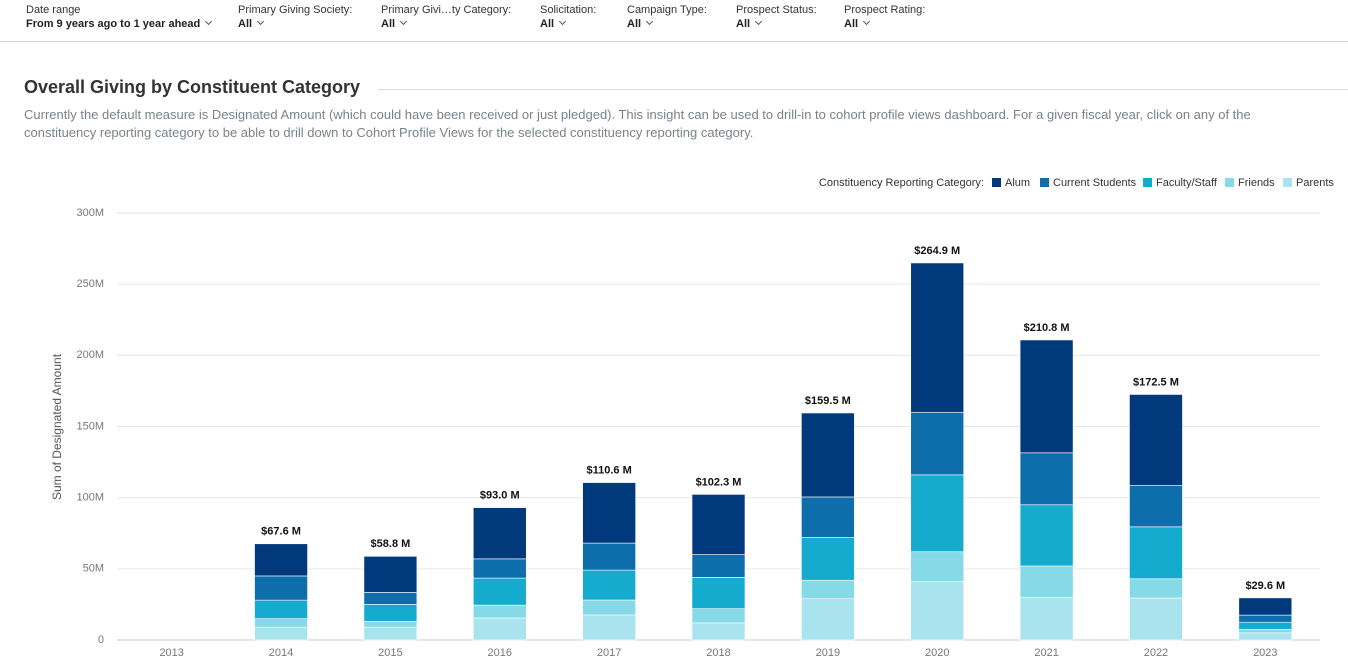  I want to click on legend-label: Friends, so click(1256, 183).